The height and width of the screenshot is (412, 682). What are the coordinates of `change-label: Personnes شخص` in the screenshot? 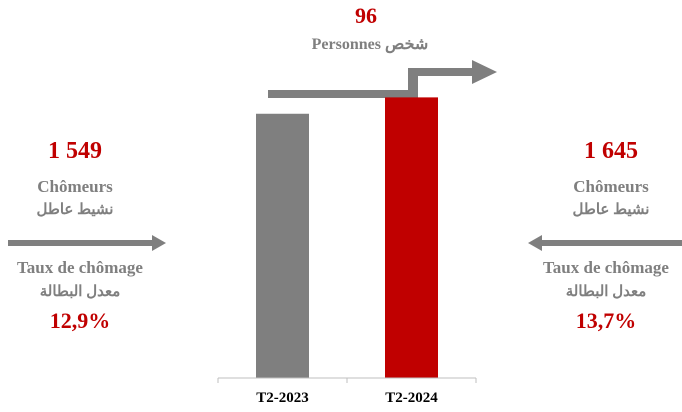 It's located at (370, 44).